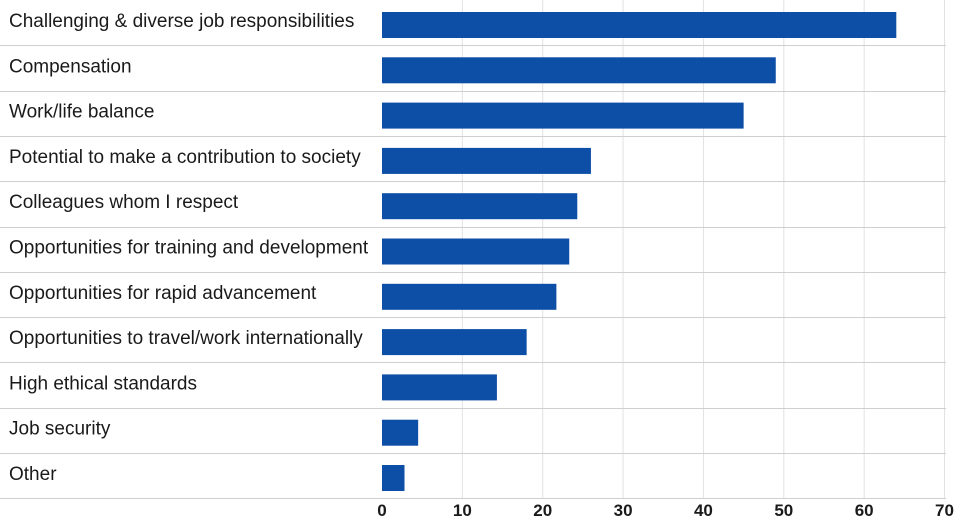  Describe the element at coordinates (665, 510) in the screenshot. I see `x-axis-ticks: 0 10 20 30 40 50 60 70` at that location.